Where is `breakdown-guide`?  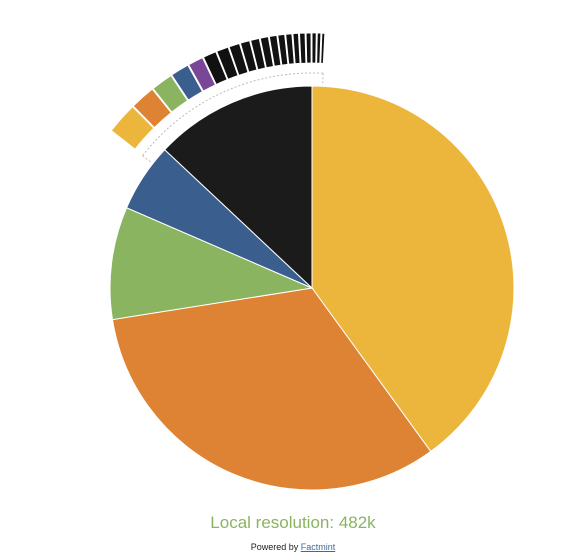 breakdown-guide is located at coordinates (233, 117).